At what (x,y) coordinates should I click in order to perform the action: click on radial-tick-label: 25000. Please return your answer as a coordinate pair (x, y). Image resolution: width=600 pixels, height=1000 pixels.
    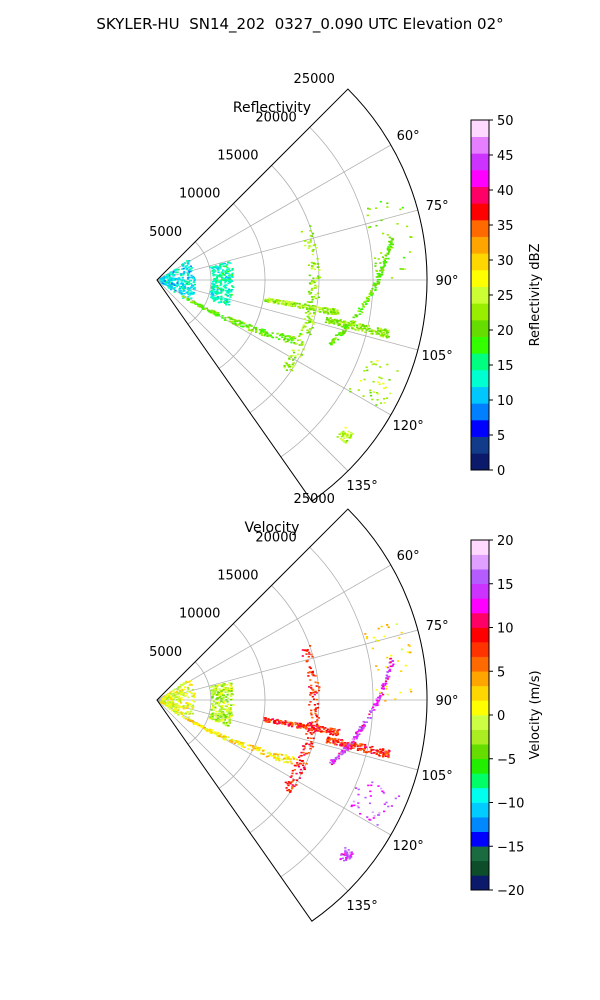
    Looking at the image, I should click on (314, 499).